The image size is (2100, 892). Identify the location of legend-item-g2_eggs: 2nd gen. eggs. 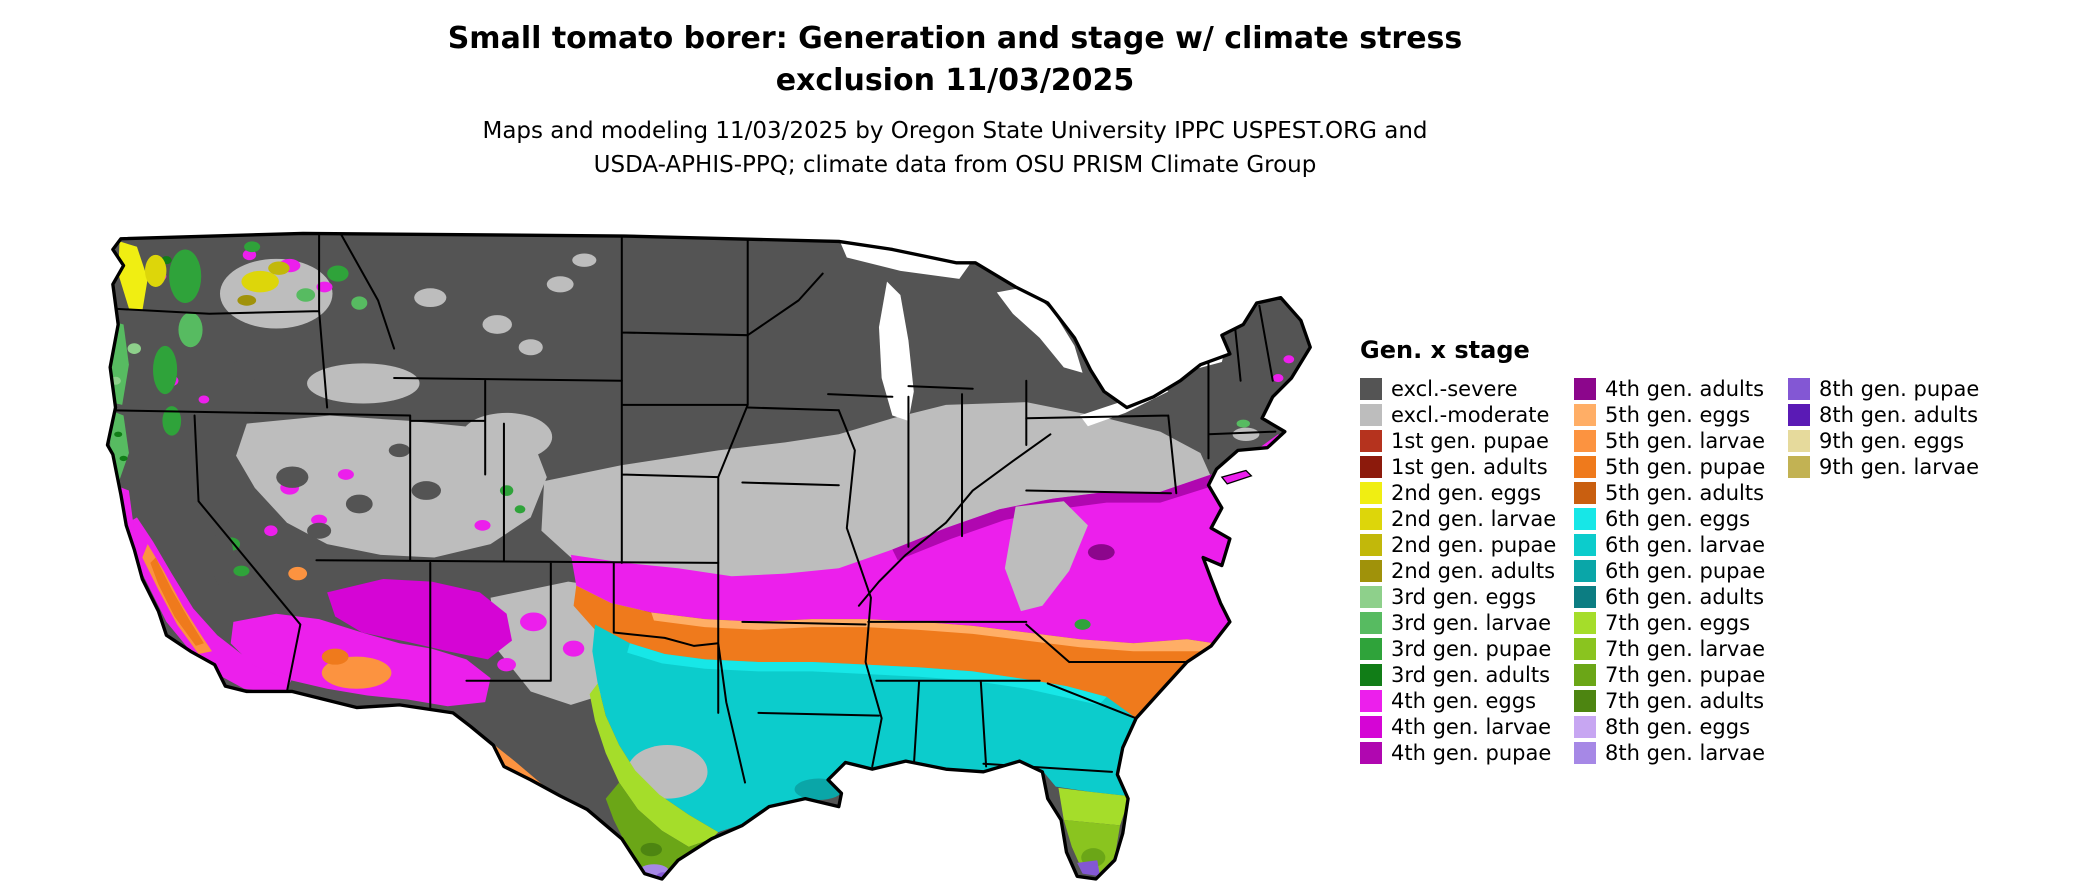
(1467, 493).